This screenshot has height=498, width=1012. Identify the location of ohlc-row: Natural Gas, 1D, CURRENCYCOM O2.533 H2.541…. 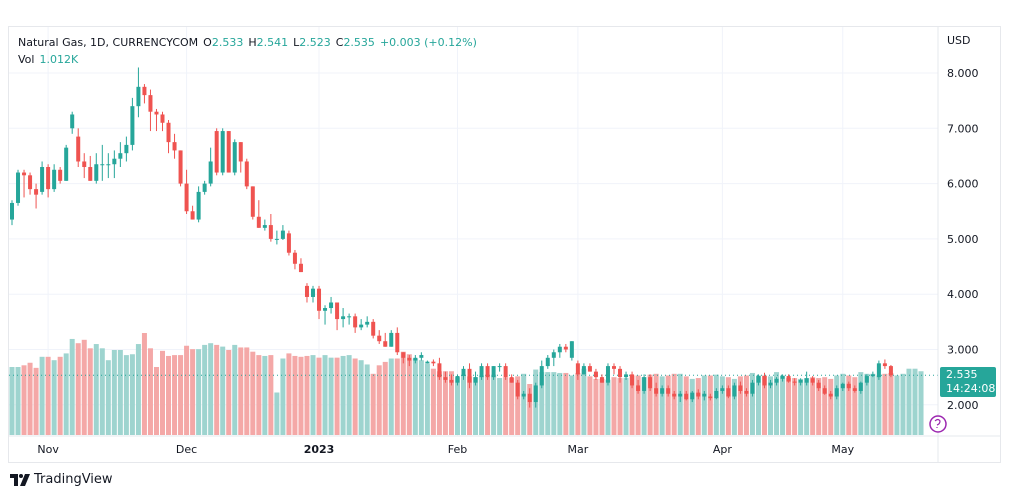
(250, 42).